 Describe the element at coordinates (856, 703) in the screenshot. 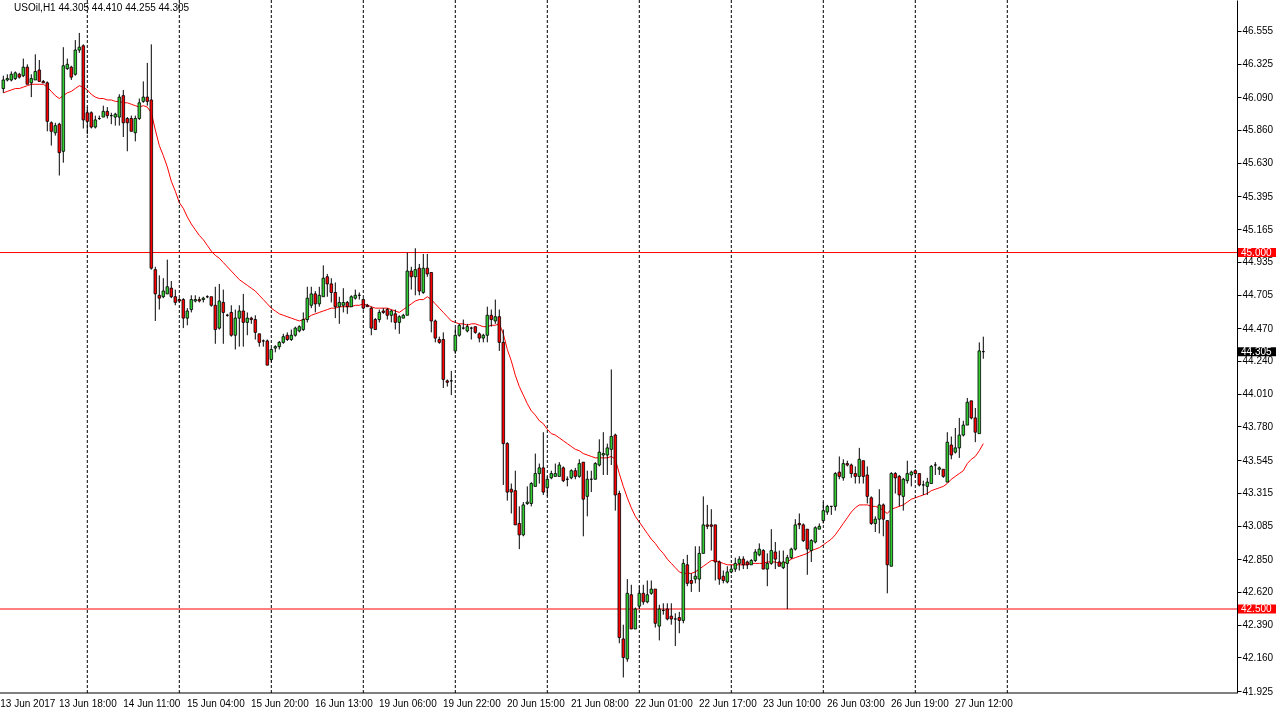

I see `x-tick-label: 26 Jun 03:00` at that location.